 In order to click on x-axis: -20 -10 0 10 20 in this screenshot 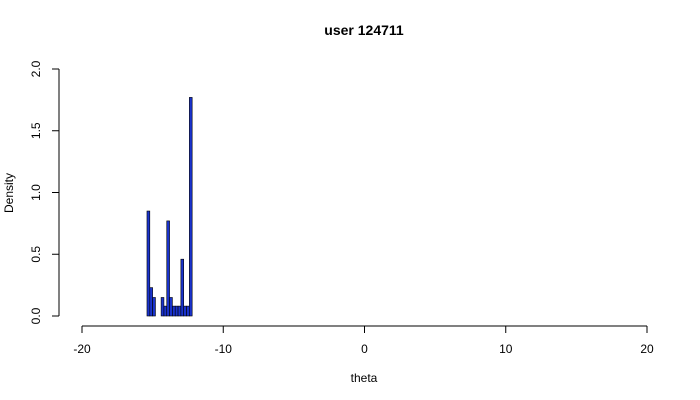, I will do `click(363, 340)`.